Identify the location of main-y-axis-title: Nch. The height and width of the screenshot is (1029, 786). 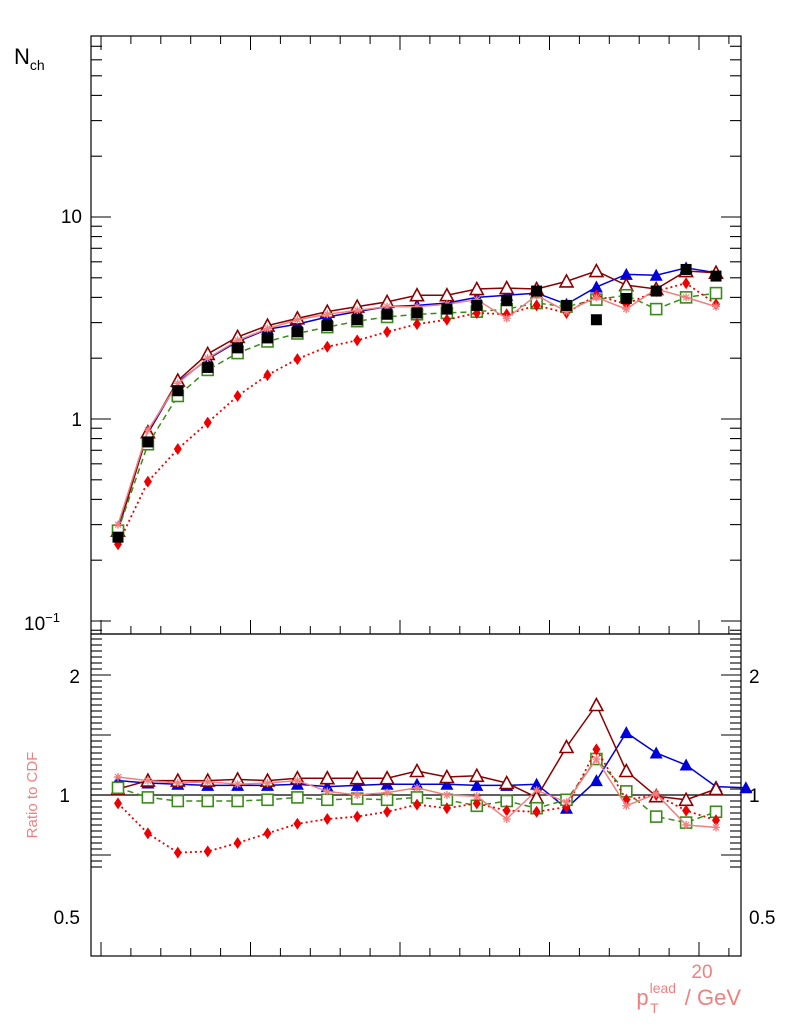
(29, 58).